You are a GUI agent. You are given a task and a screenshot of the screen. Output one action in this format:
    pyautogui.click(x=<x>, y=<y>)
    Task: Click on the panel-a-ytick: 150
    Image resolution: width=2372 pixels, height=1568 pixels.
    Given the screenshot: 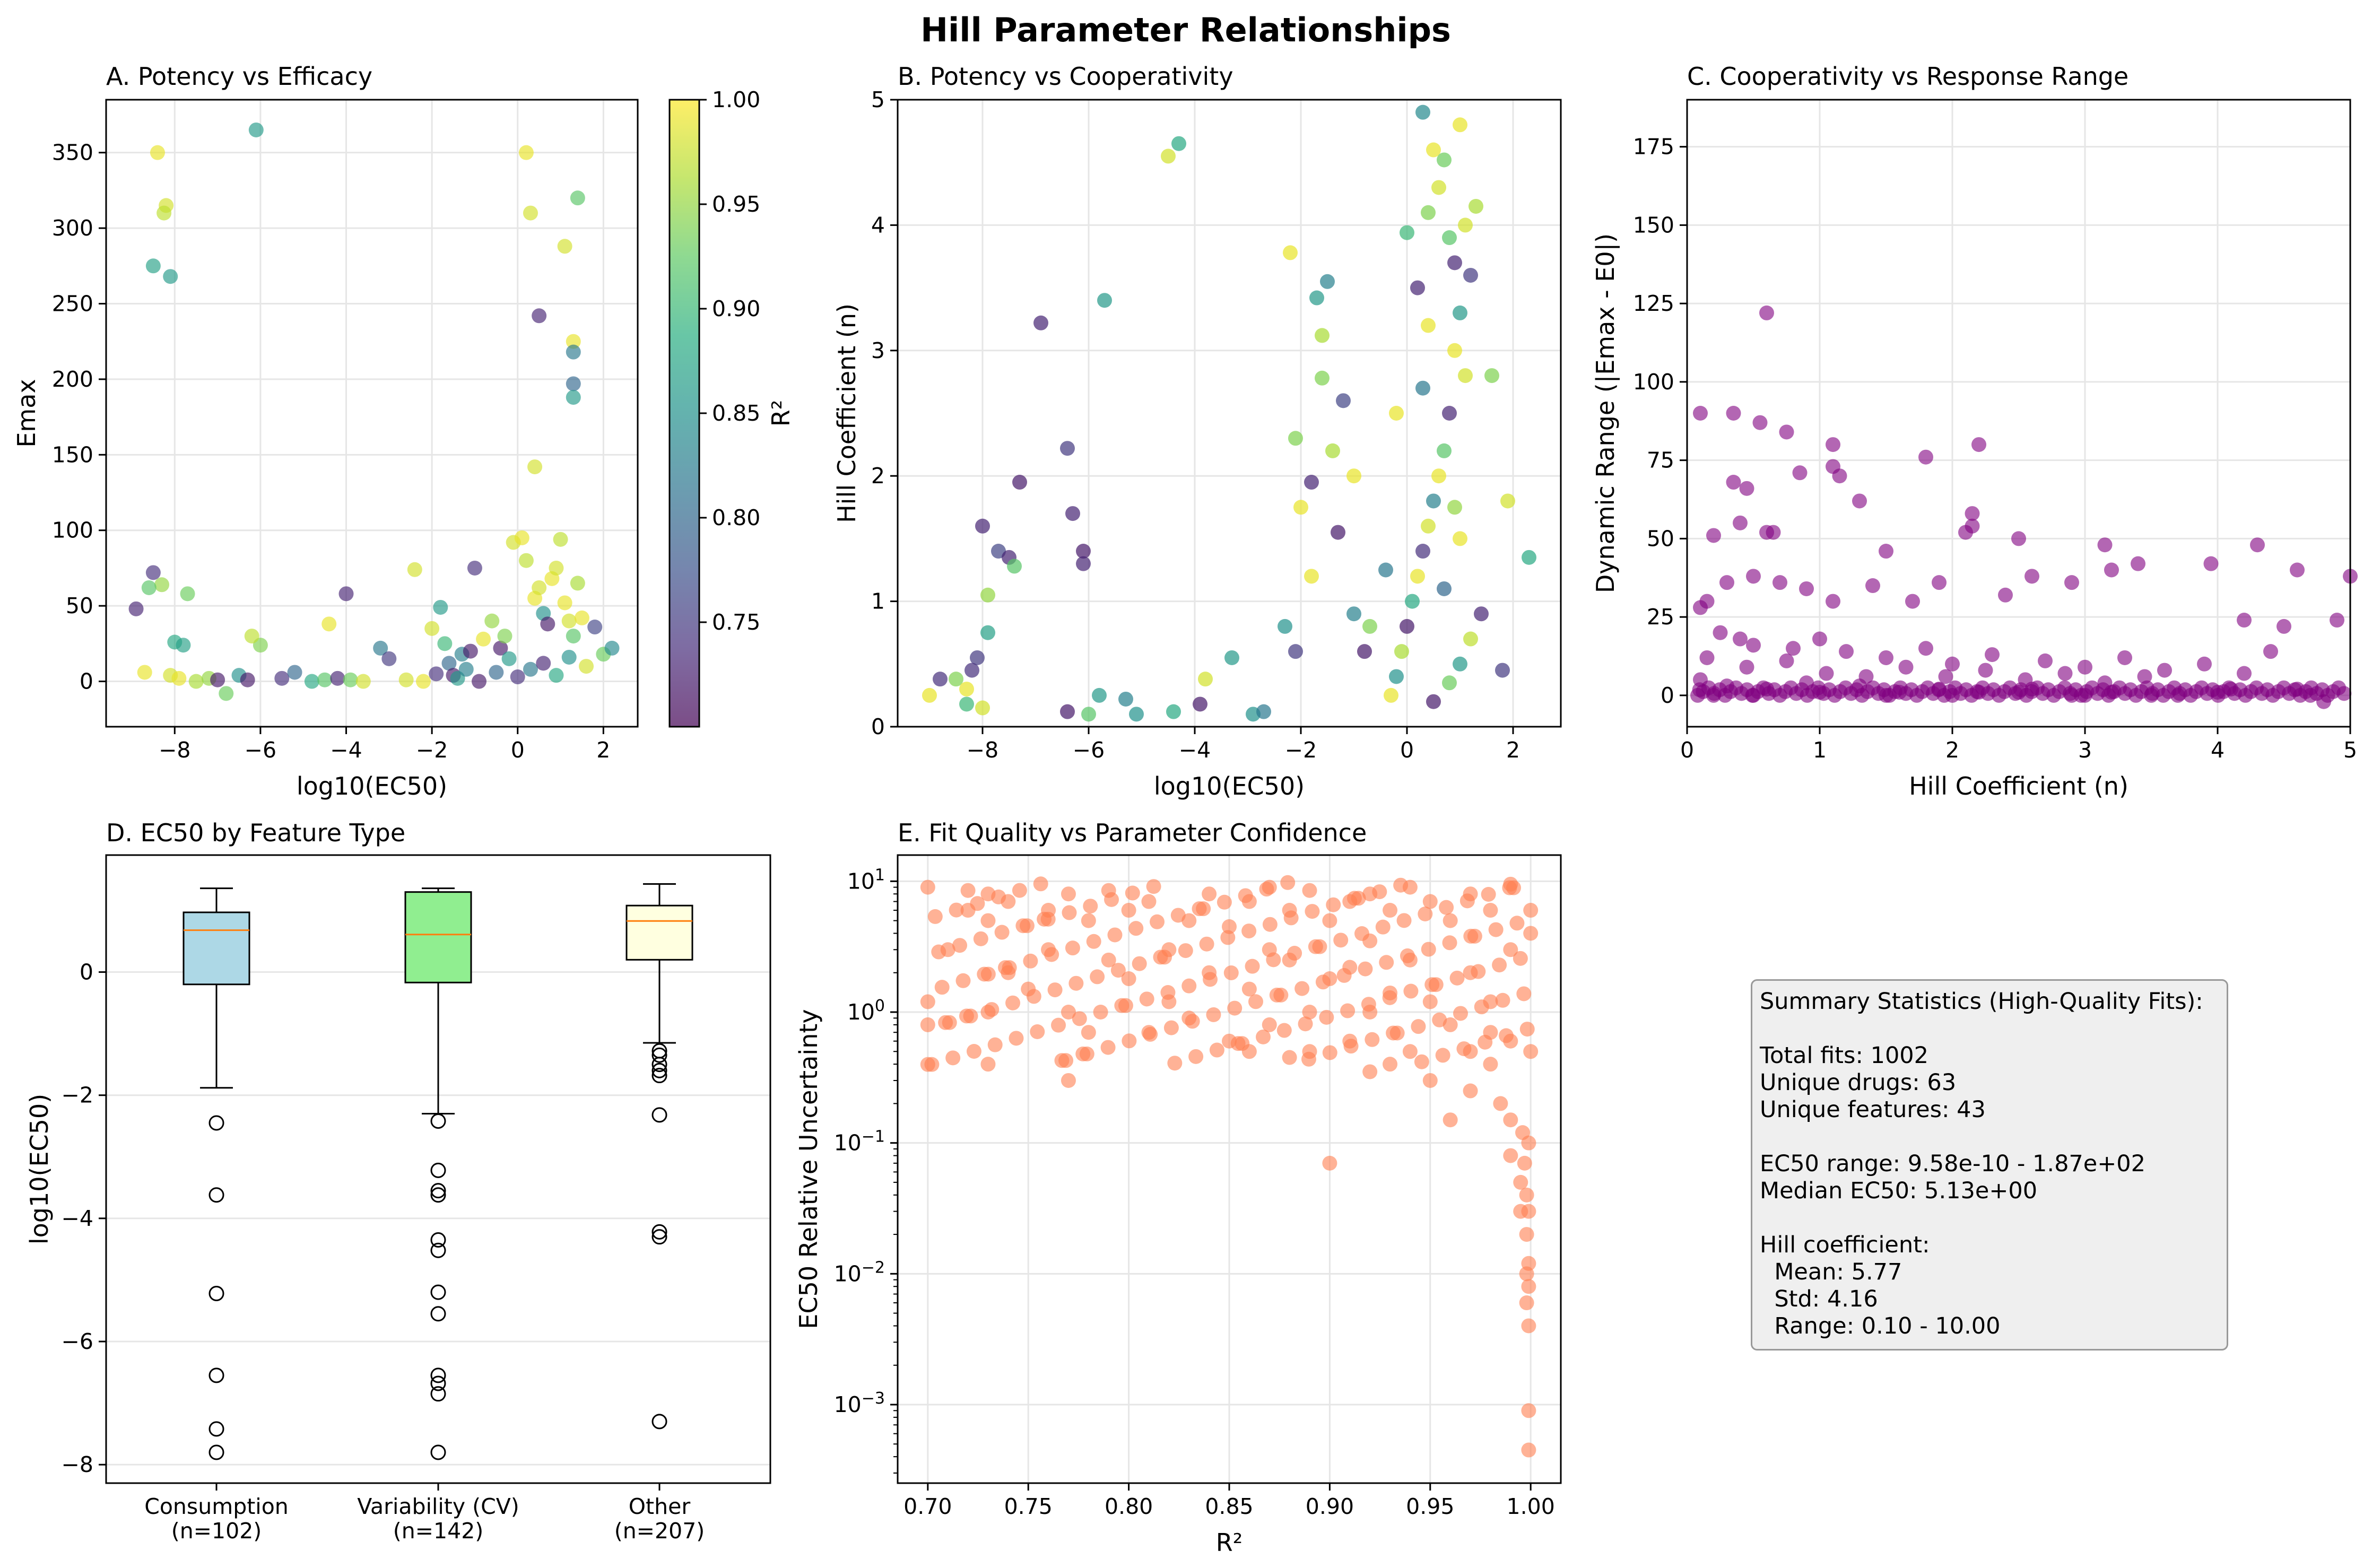 What is the action you would take?
    pyautogui.click(x=73, y=454)
    